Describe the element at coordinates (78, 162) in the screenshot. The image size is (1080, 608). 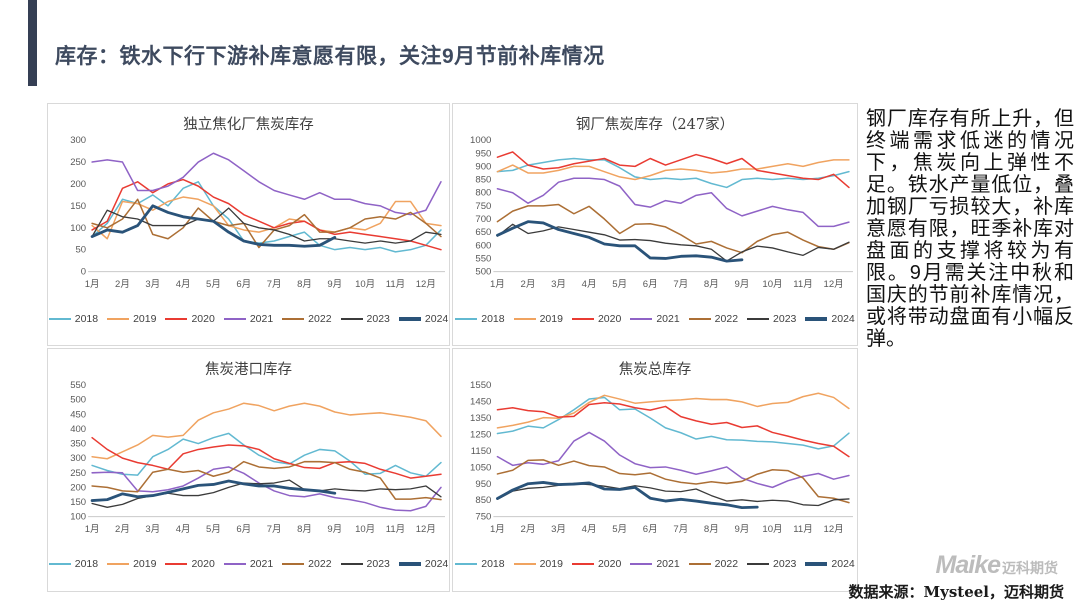
I see `y-tick-label: 250` at that location.